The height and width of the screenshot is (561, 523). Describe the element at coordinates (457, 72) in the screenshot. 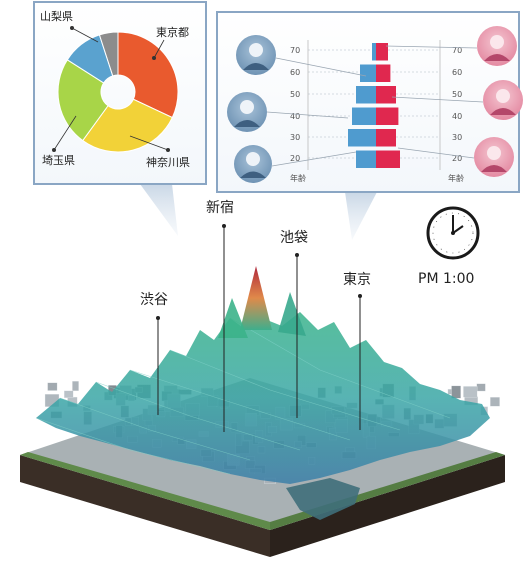

I see `tick-right-60: 60` at that location.